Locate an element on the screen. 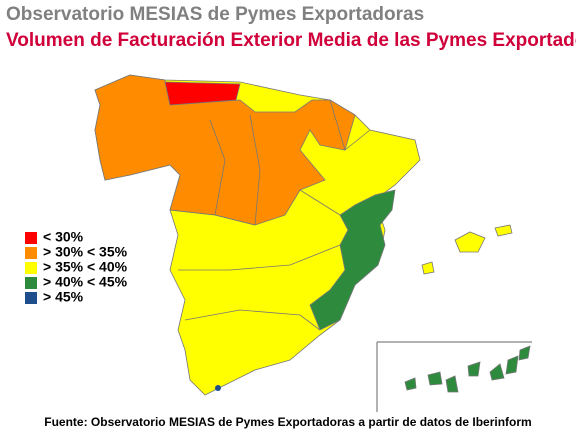 The width and height of the screenshot is (576, 439). legend-label: > 45% is located at coordinates (63, 297).